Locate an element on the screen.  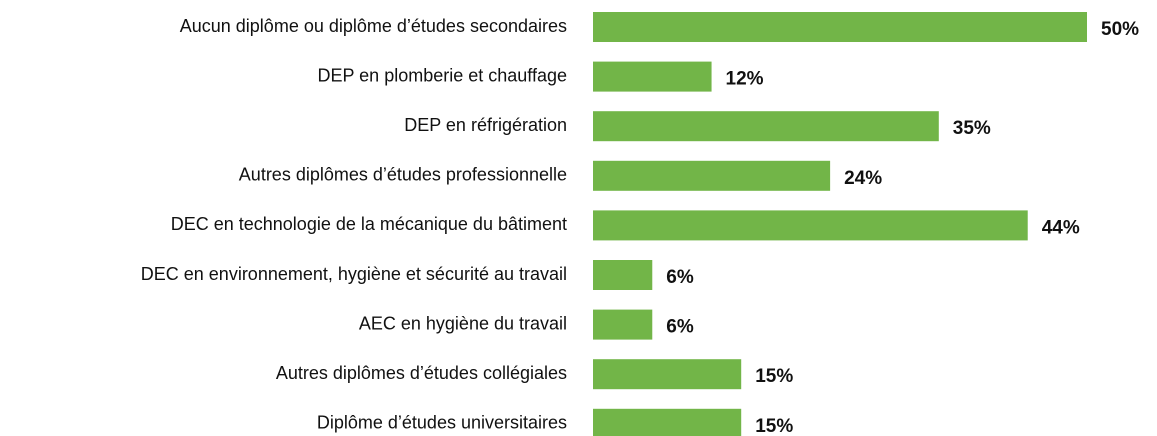
category-label: DEP en plomberie et chauffage is located at coordinates (442, 75).